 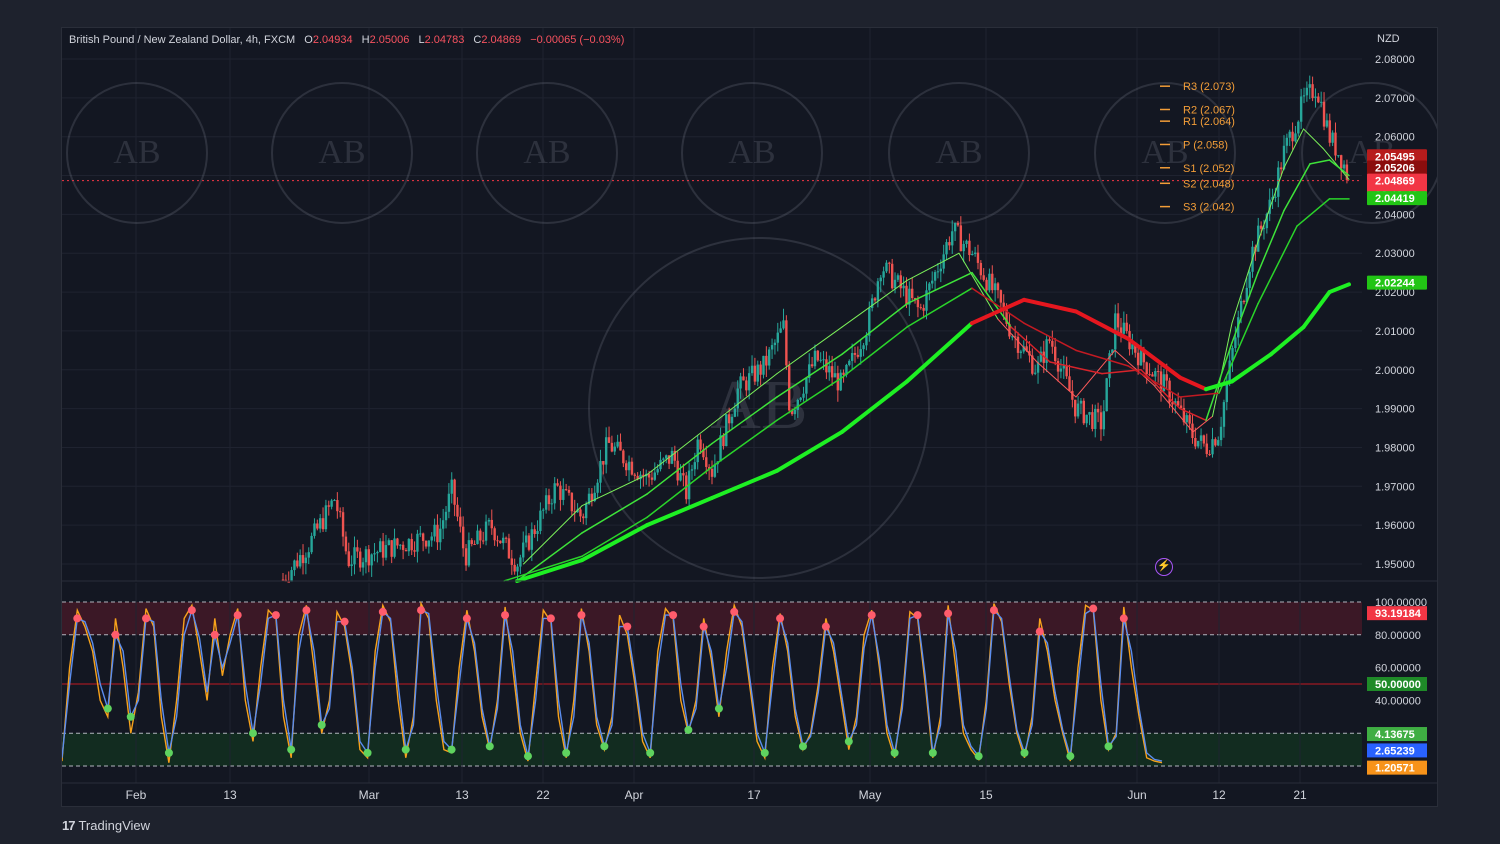 What do you see at coordinates (1395, 99) in the screenshot?
I see `price-tick-label: 2.07000` at bounding box center [1395, 99].